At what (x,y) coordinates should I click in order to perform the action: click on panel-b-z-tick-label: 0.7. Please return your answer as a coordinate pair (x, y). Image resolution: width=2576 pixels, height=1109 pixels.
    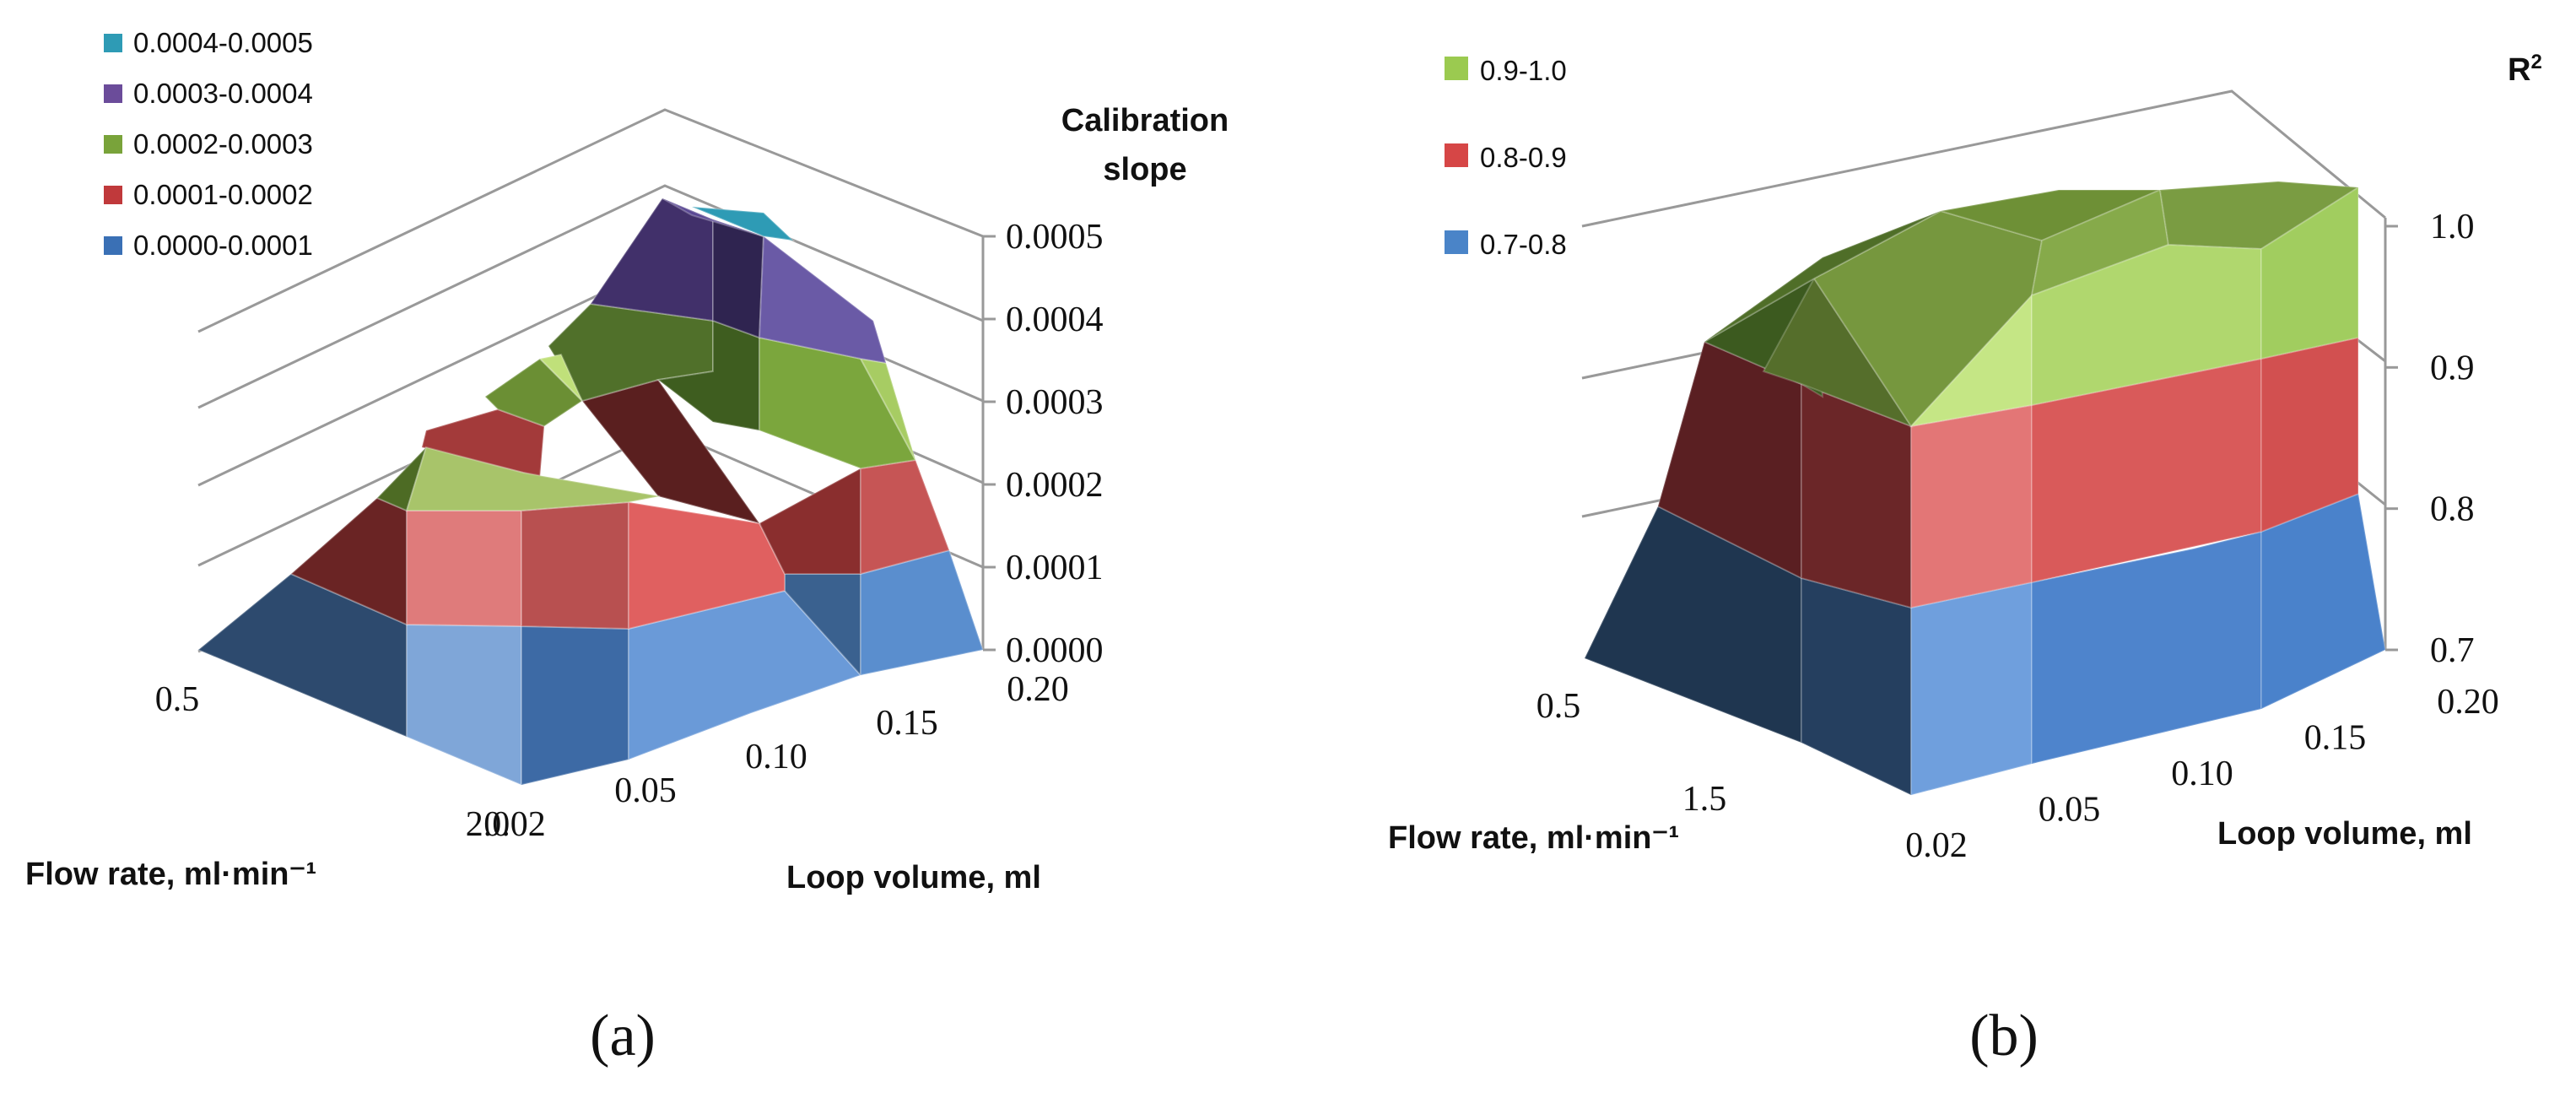
    Looking at the image, I should click on (2452, 650).